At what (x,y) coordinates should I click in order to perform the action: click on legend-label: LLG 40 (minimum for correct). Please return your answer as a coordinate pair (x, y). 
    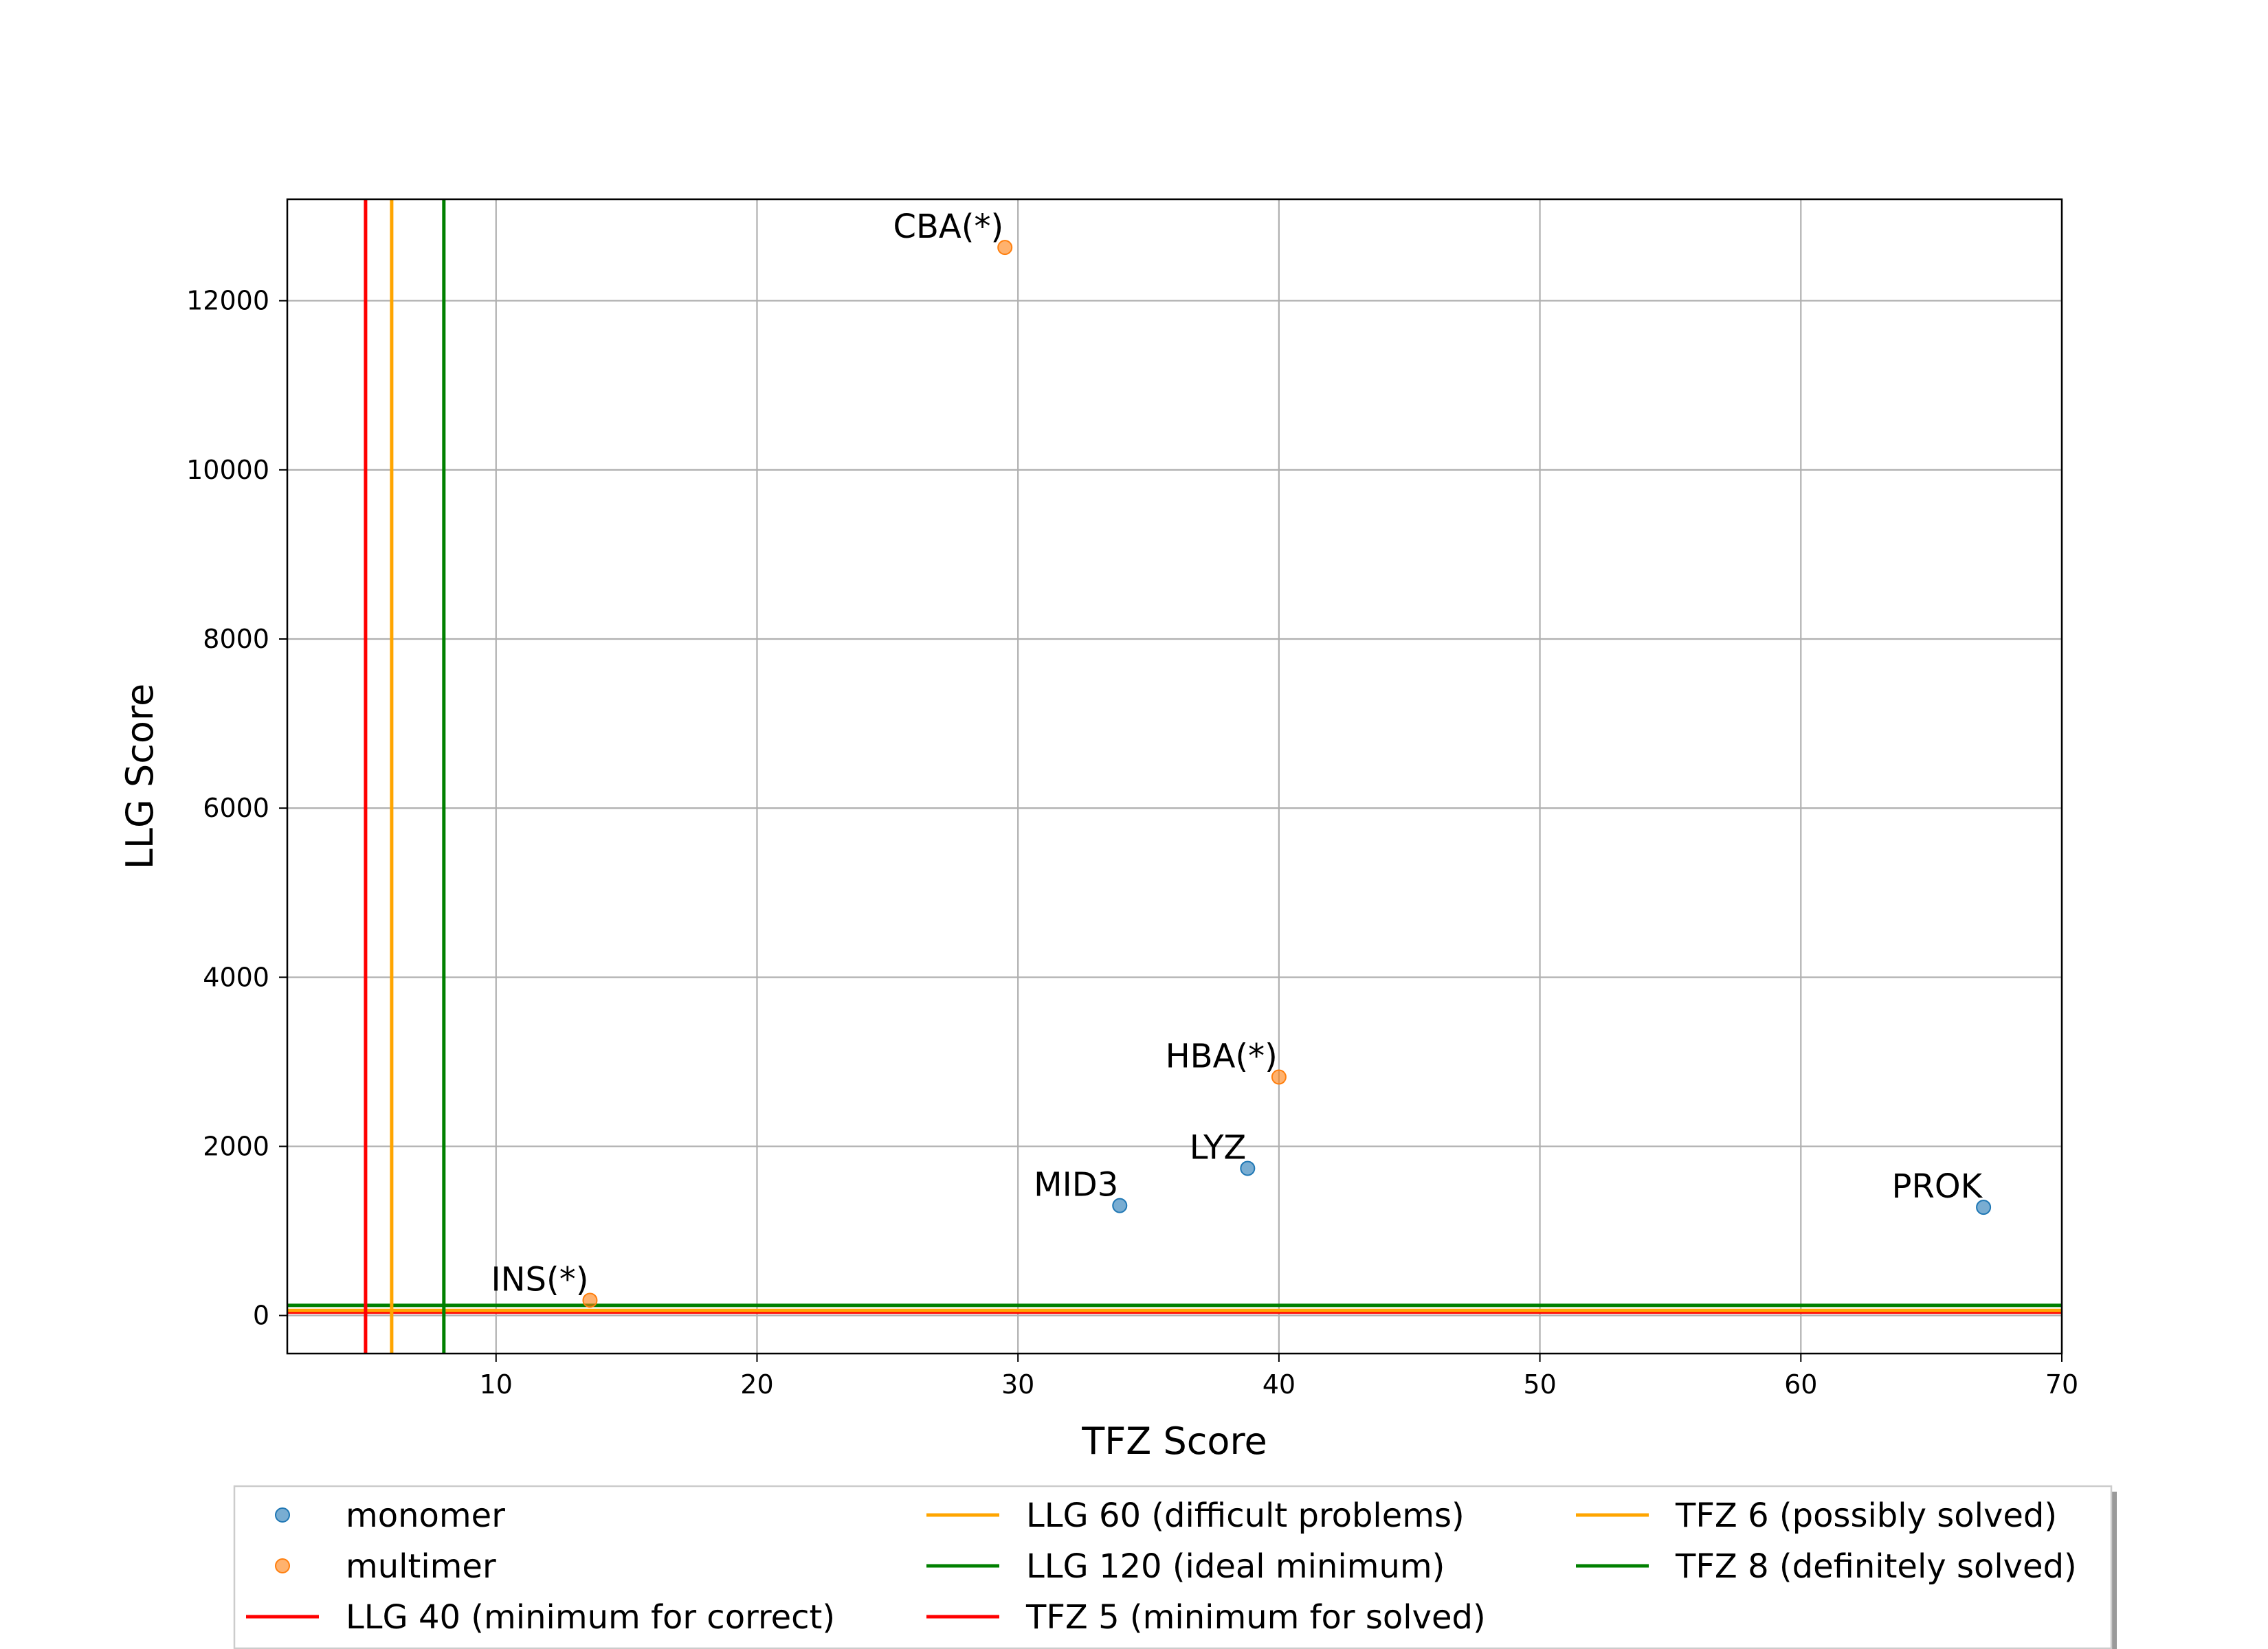
    Looking at the image, I should click on (590, 1617).